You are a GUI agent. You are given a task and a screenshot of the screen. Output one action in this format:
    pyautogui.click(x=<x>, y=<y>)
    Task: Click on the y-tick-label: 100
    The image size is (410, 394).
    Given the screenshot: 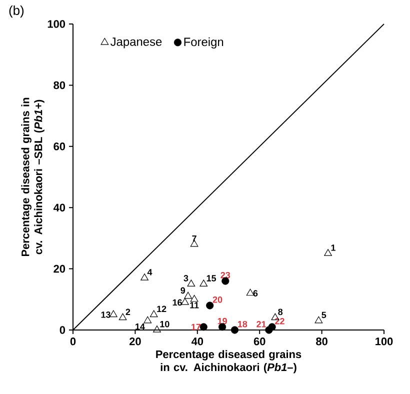 What is the action you would take?
    pyautogui.click(x=57, y=24)
    